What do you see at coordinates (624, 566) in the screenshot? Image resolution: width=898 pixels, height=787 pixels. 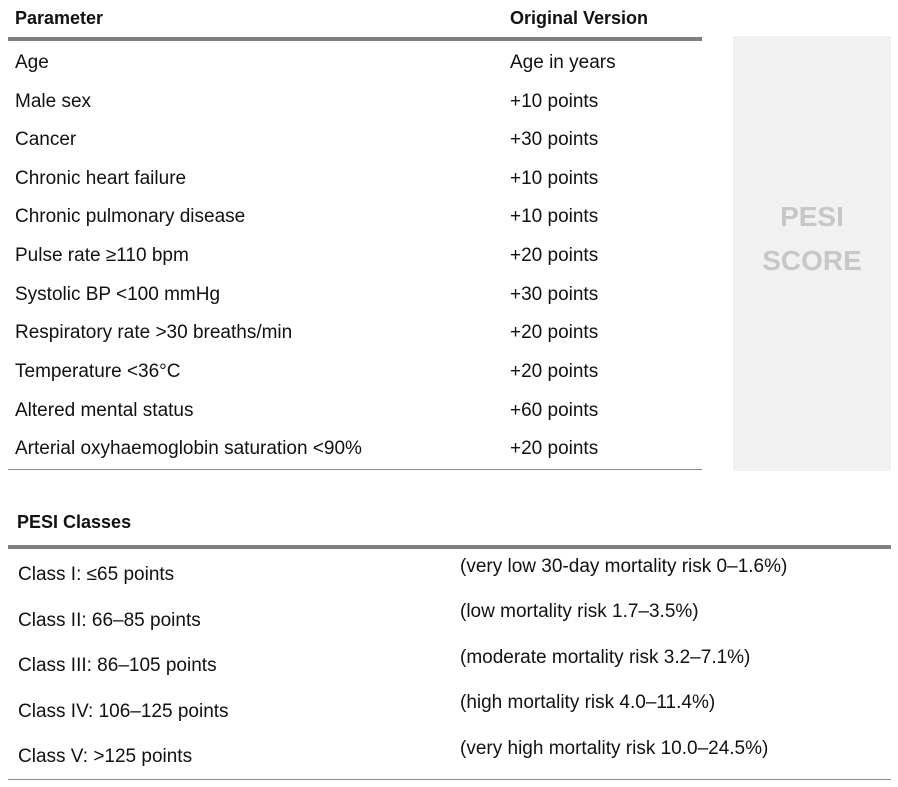 I see `risk-cell: (very low 30-day mortality risk 0–1.6%)` at bounding box center [624, 566].